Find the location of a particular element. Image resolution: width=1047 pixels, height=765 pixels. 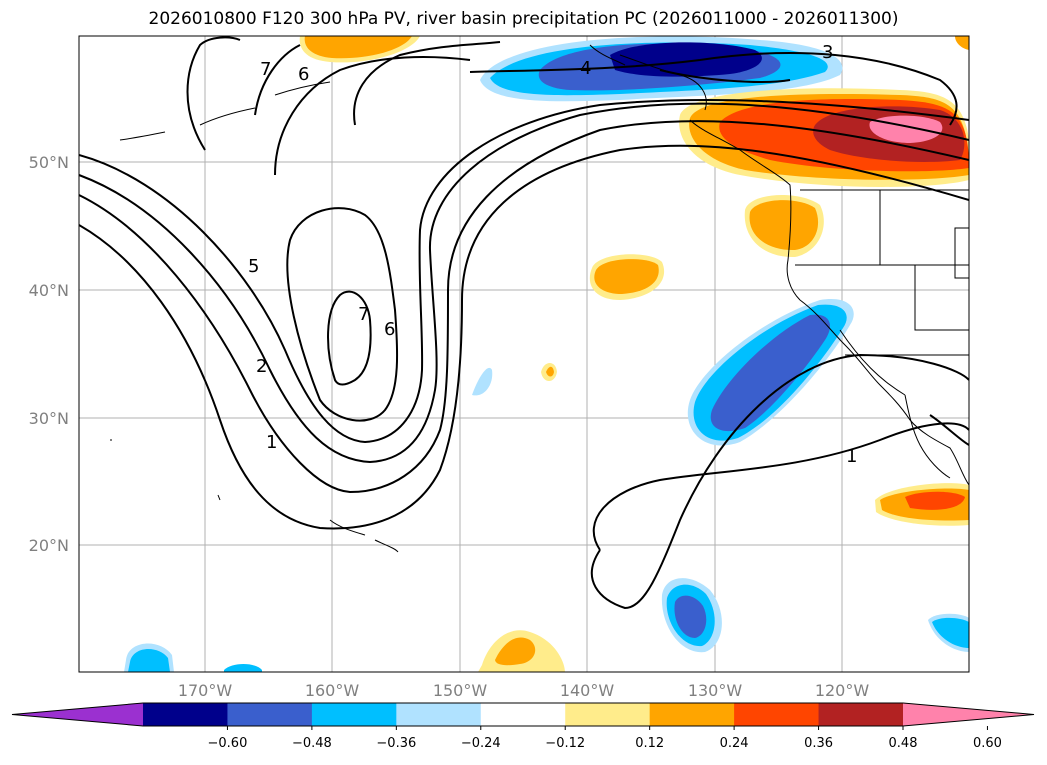

colorbar-tick-label: −0.24 is located at coordinates (481, 743).